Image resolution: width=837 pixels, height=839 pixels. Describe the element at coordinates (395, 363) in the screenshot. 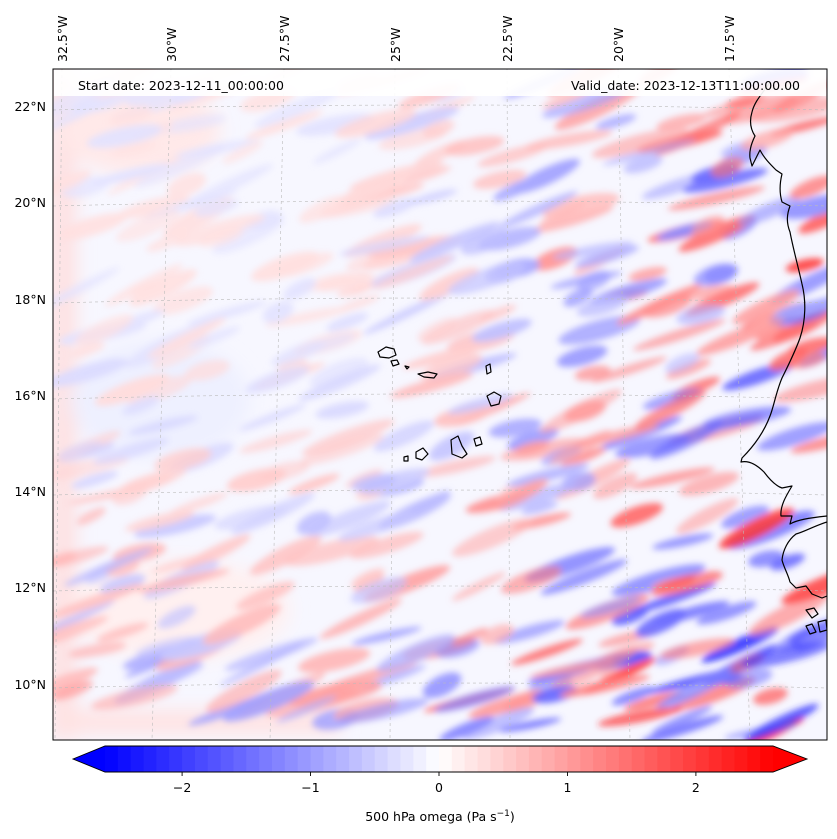

I see `cape-verde-sao-vicente` at that location.